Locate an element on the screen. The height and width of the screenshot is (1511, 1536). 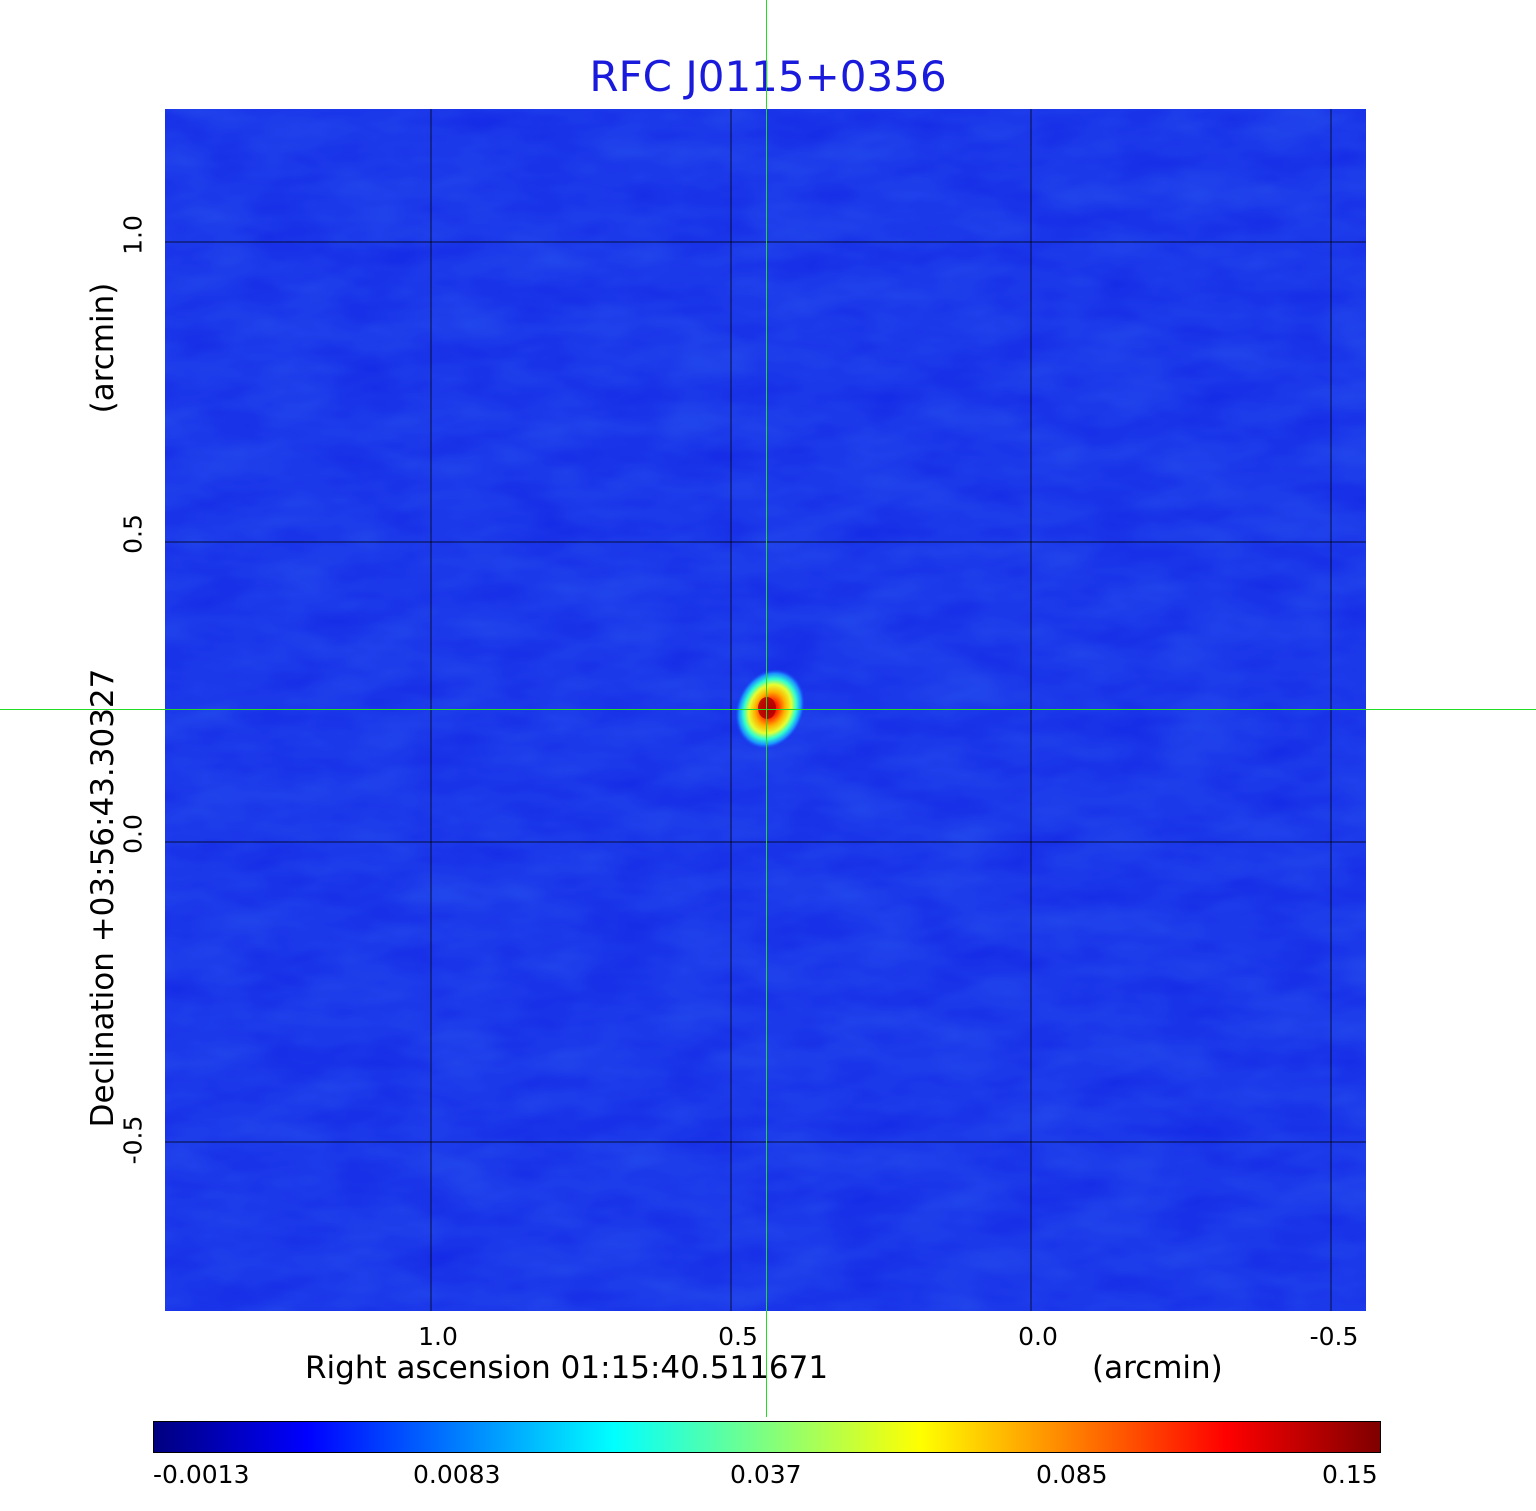
source-core is located at coordinates (767, 708).